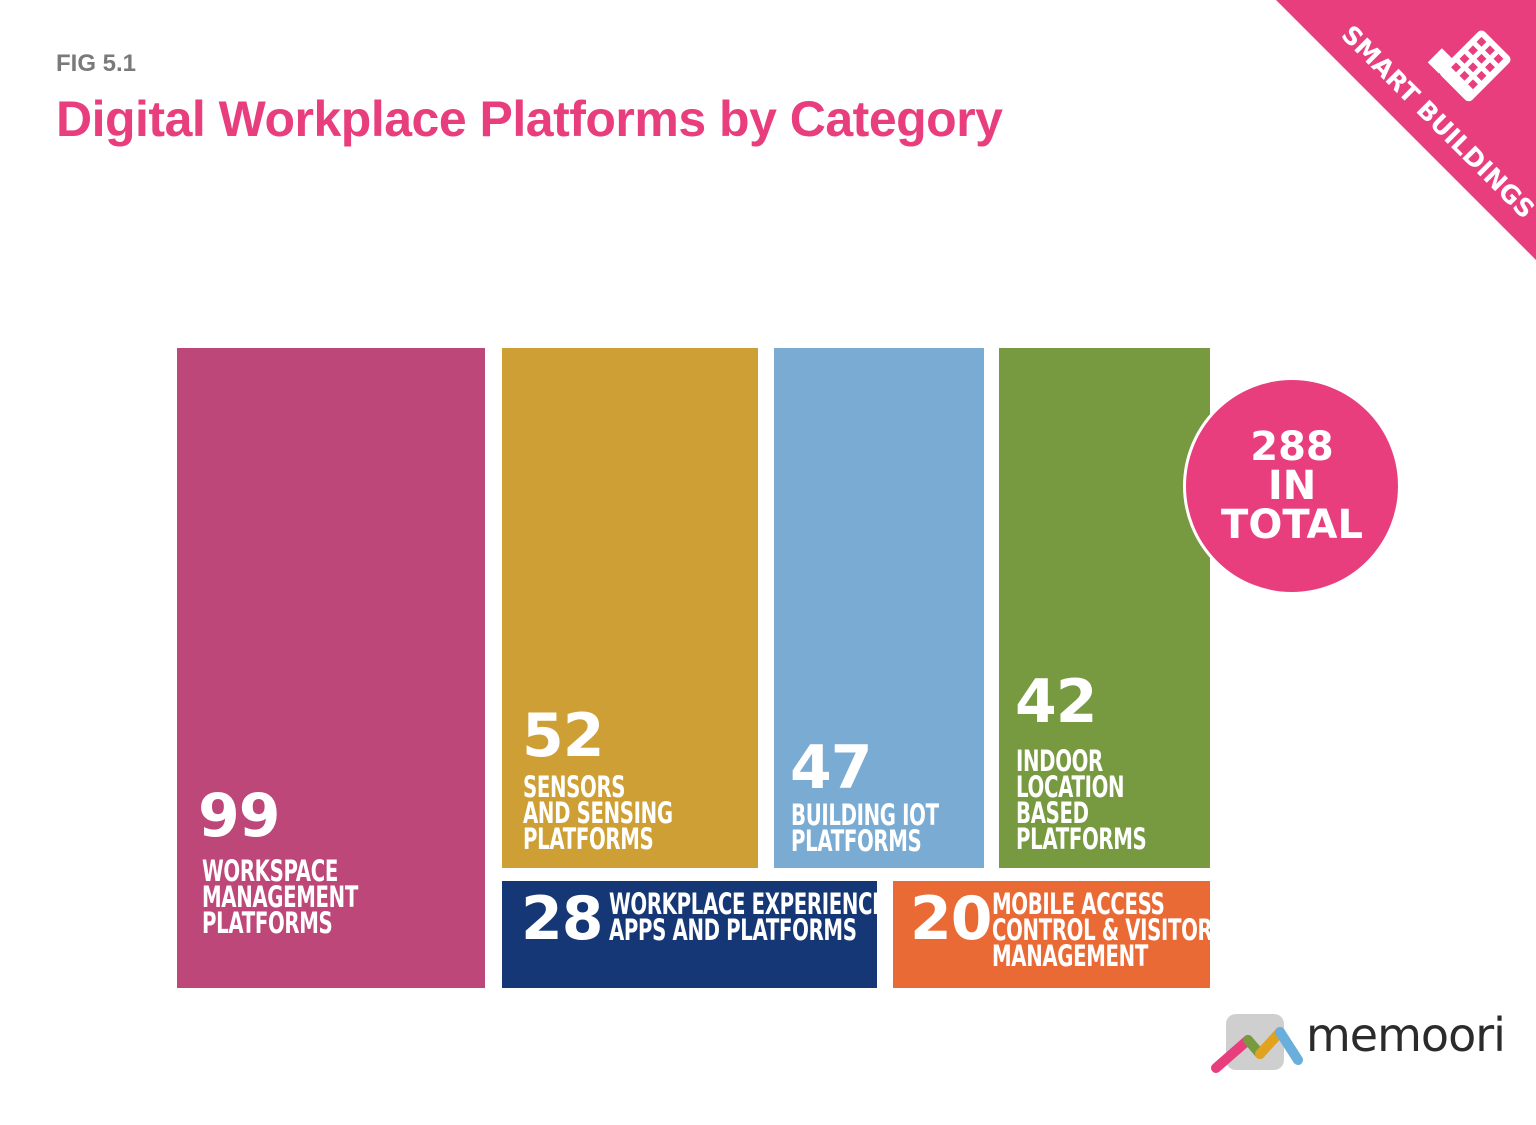 The image size is (1536, 1125). Describe the element at coordinates (1257, 1043) in the screenshot. I see `memoori-logo-icon` at that location.